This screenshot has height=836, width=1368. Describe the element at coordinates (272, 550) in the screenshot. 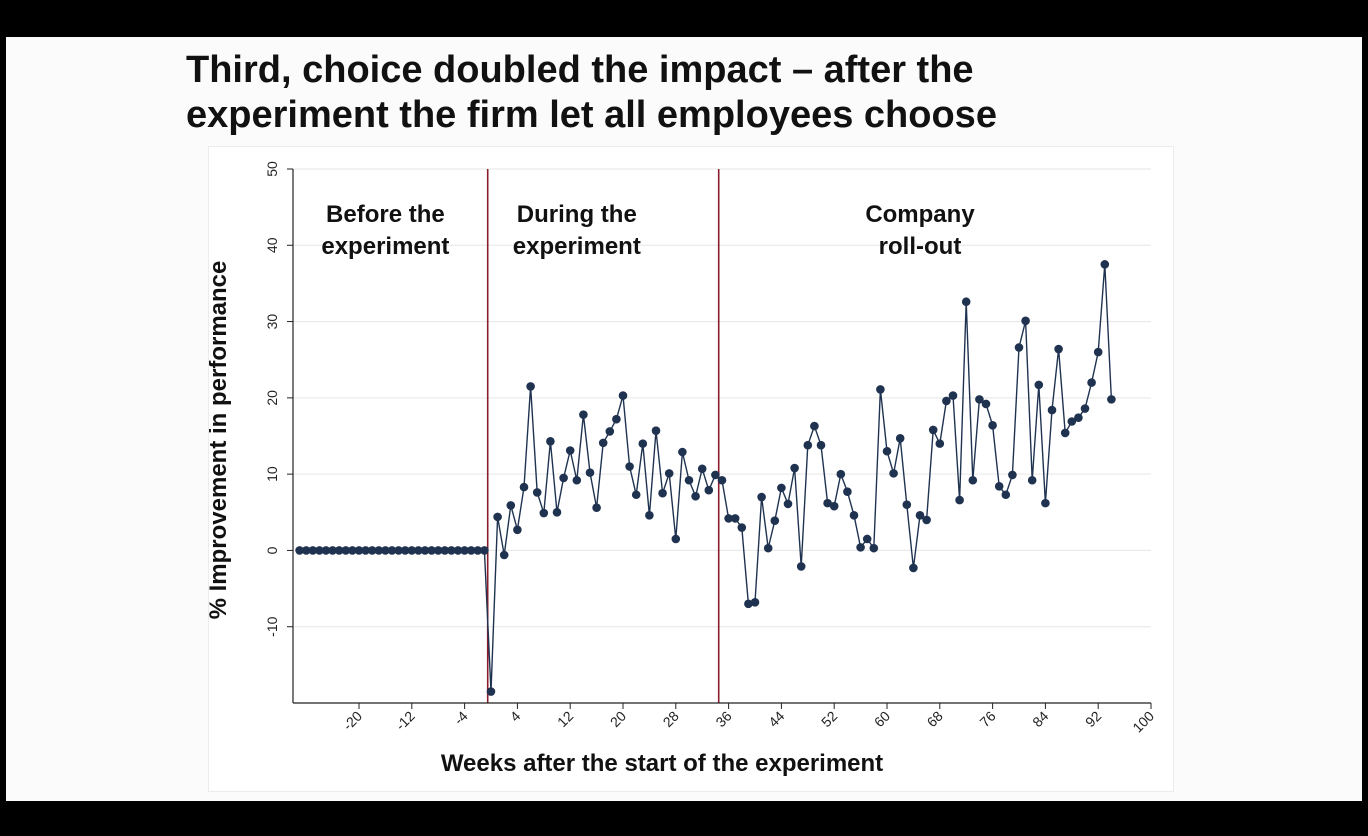

I see `y-tick-label: 0` at that location.